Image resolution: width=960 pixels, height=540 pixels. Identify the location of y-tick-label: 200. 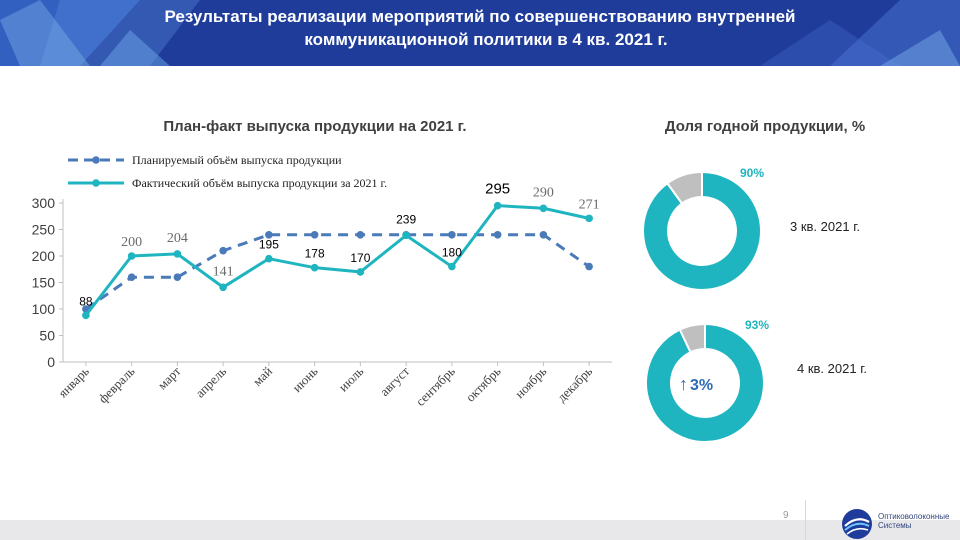
(44, 256).